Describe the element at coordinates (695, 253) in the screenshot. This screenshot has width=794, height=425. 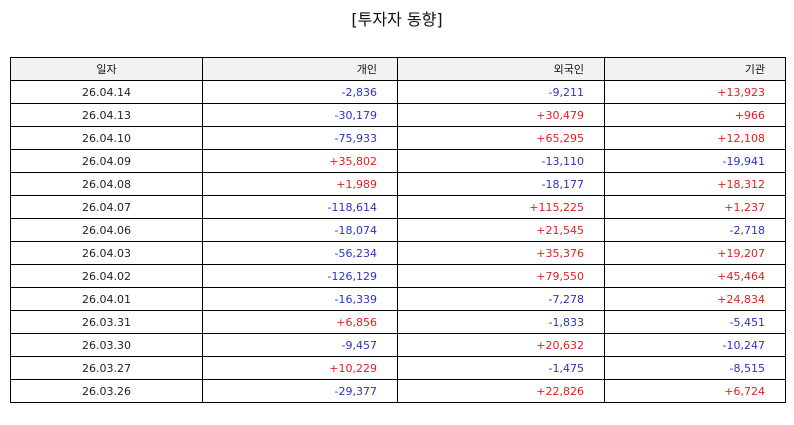
I see `cell-institution: +19,207` at that location.